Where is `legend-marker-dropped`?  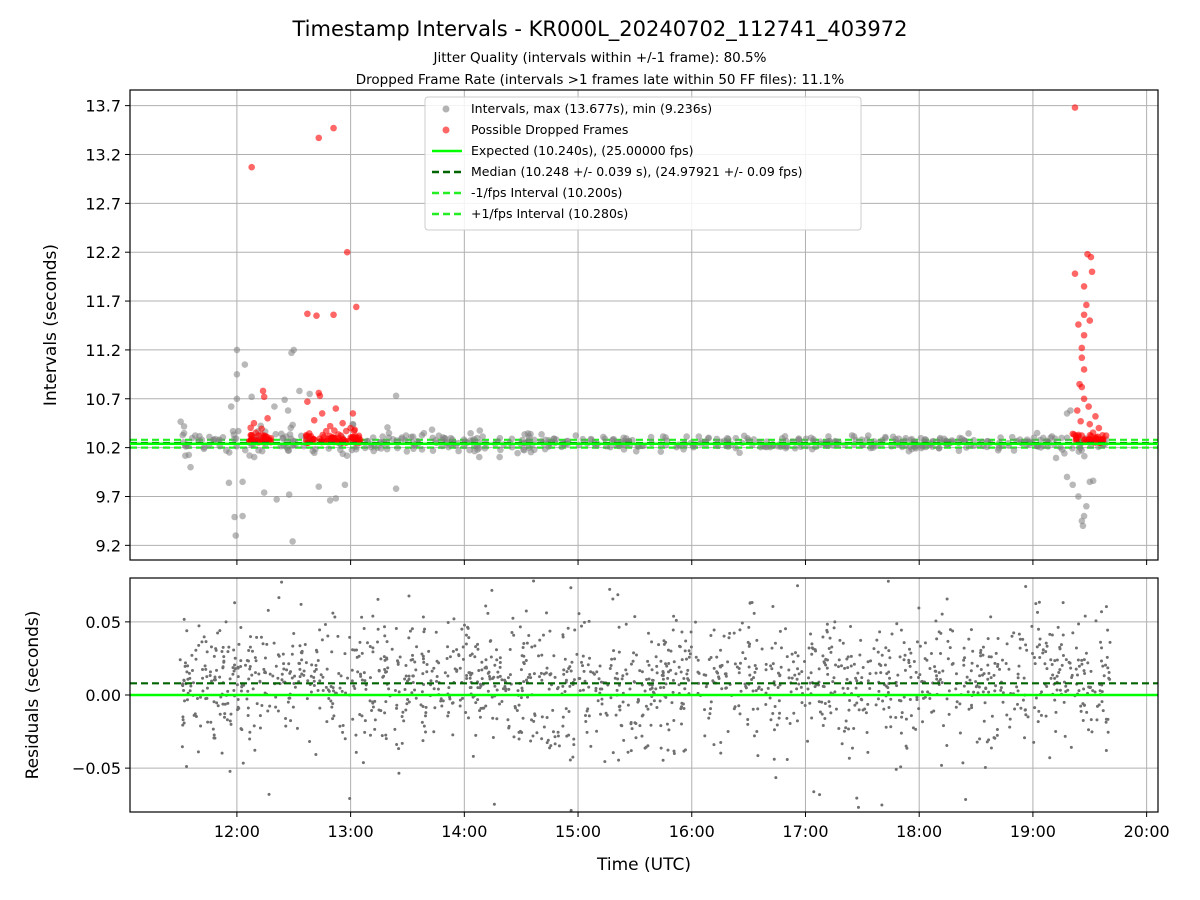 legend-marker-dropped is located at coordinates (446, 130).